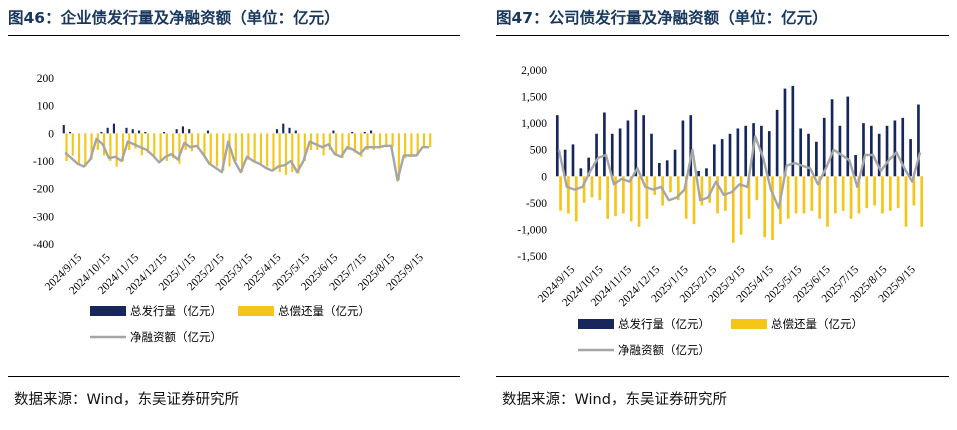 This screenshot has width=957, height=430. I want to click on y-tick-label: -1,500, so click(532, 257).